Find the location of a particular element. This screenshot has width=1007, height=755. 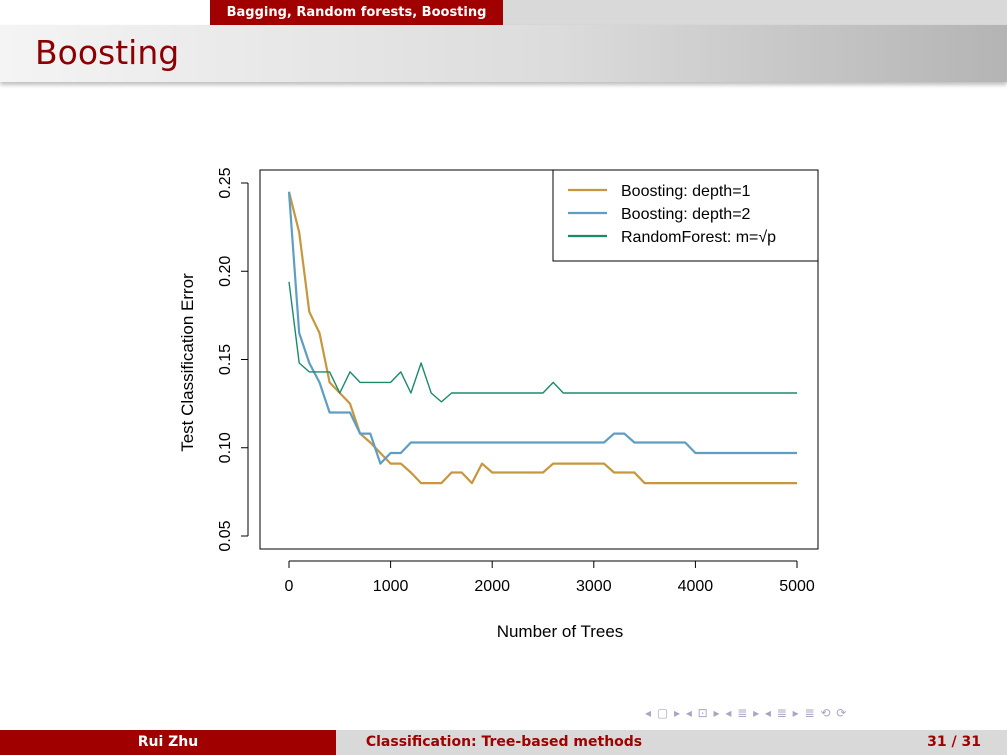

x-tick-label: 1000 is located at coordinates (391, 586).